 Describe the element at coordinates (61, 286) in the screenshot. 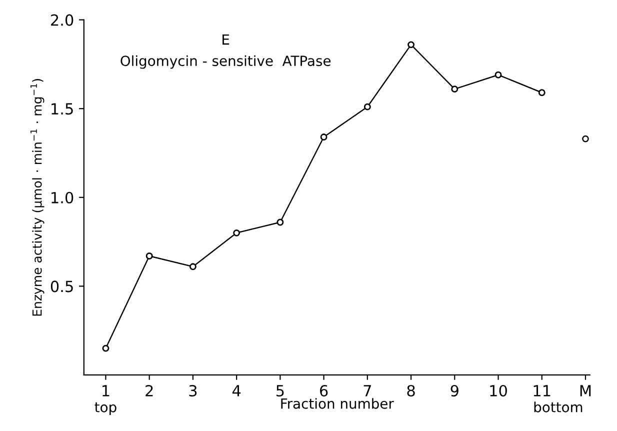

I see `y-tick-label: 0.5` at that location.